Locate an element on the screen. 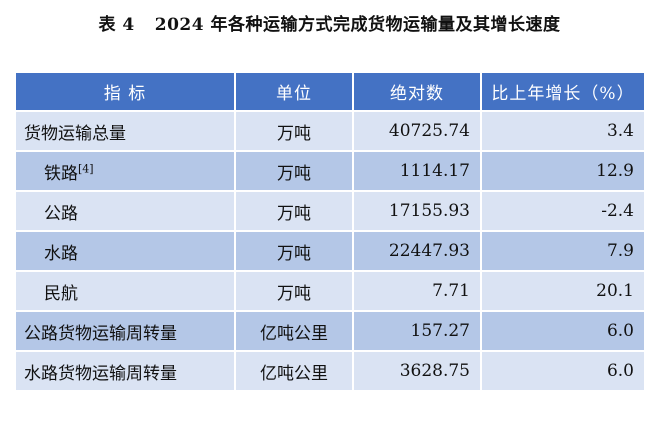 The height and width of the screenshot is (428, 659). table-row: 货物运输总量 万吨 40725.74 3.4 is located at coordinates (330, 130).